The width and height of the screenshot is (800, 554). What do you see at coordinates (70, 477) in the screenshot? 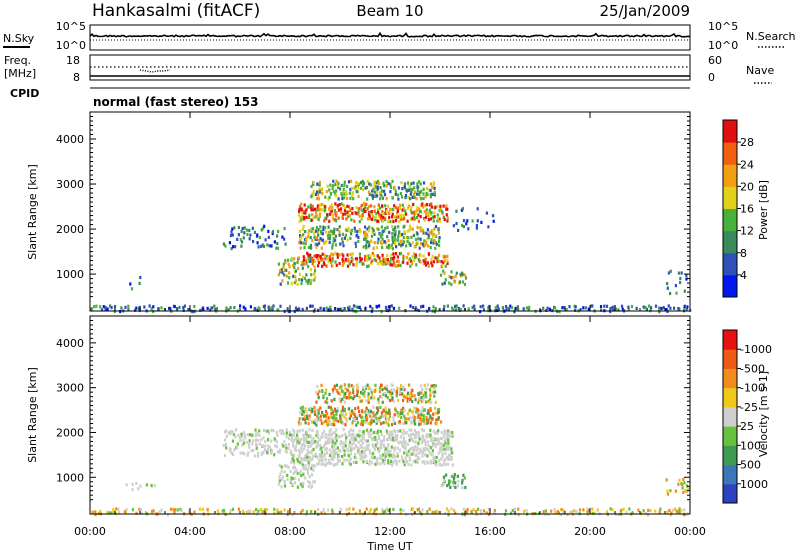
I see `ytick-label: 1000` at bounding box center [70, 477].